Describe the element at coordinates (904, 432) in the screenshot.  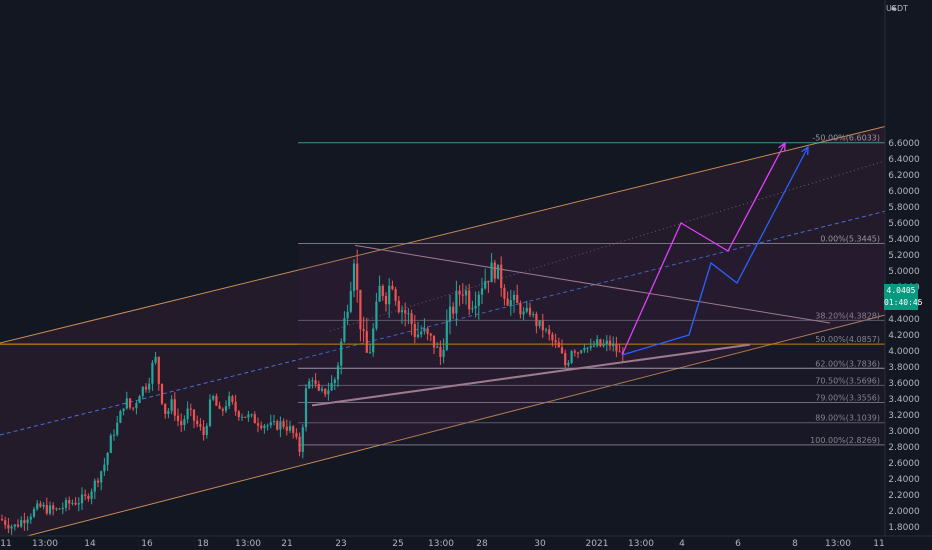
I see `y-tick-label: 3.0000` at that location.